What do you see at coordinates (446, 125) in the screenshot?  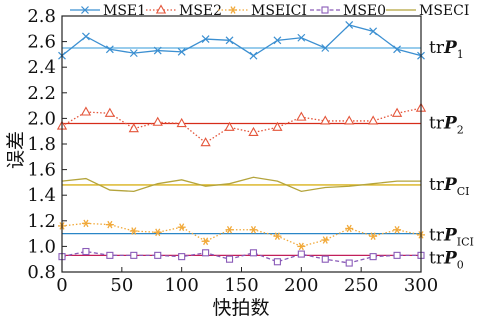 I see `reference-label-1: trP2` at bounding box center [446, 125].